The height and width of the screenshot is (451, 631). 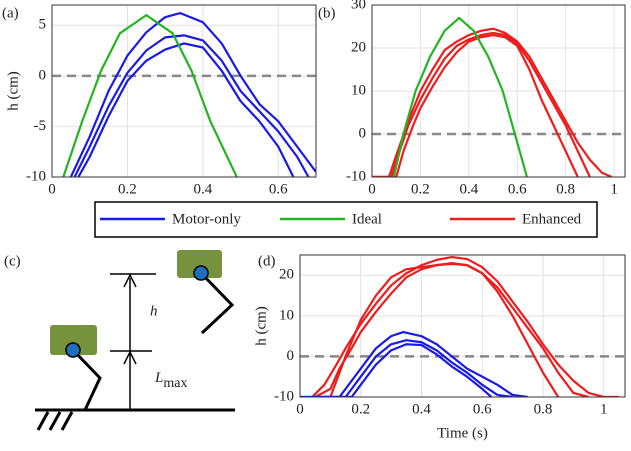 What do you see at coordinates (158, 378) in the screenshot?
I see `length-symbol: L` at bounding box center [158, 378].